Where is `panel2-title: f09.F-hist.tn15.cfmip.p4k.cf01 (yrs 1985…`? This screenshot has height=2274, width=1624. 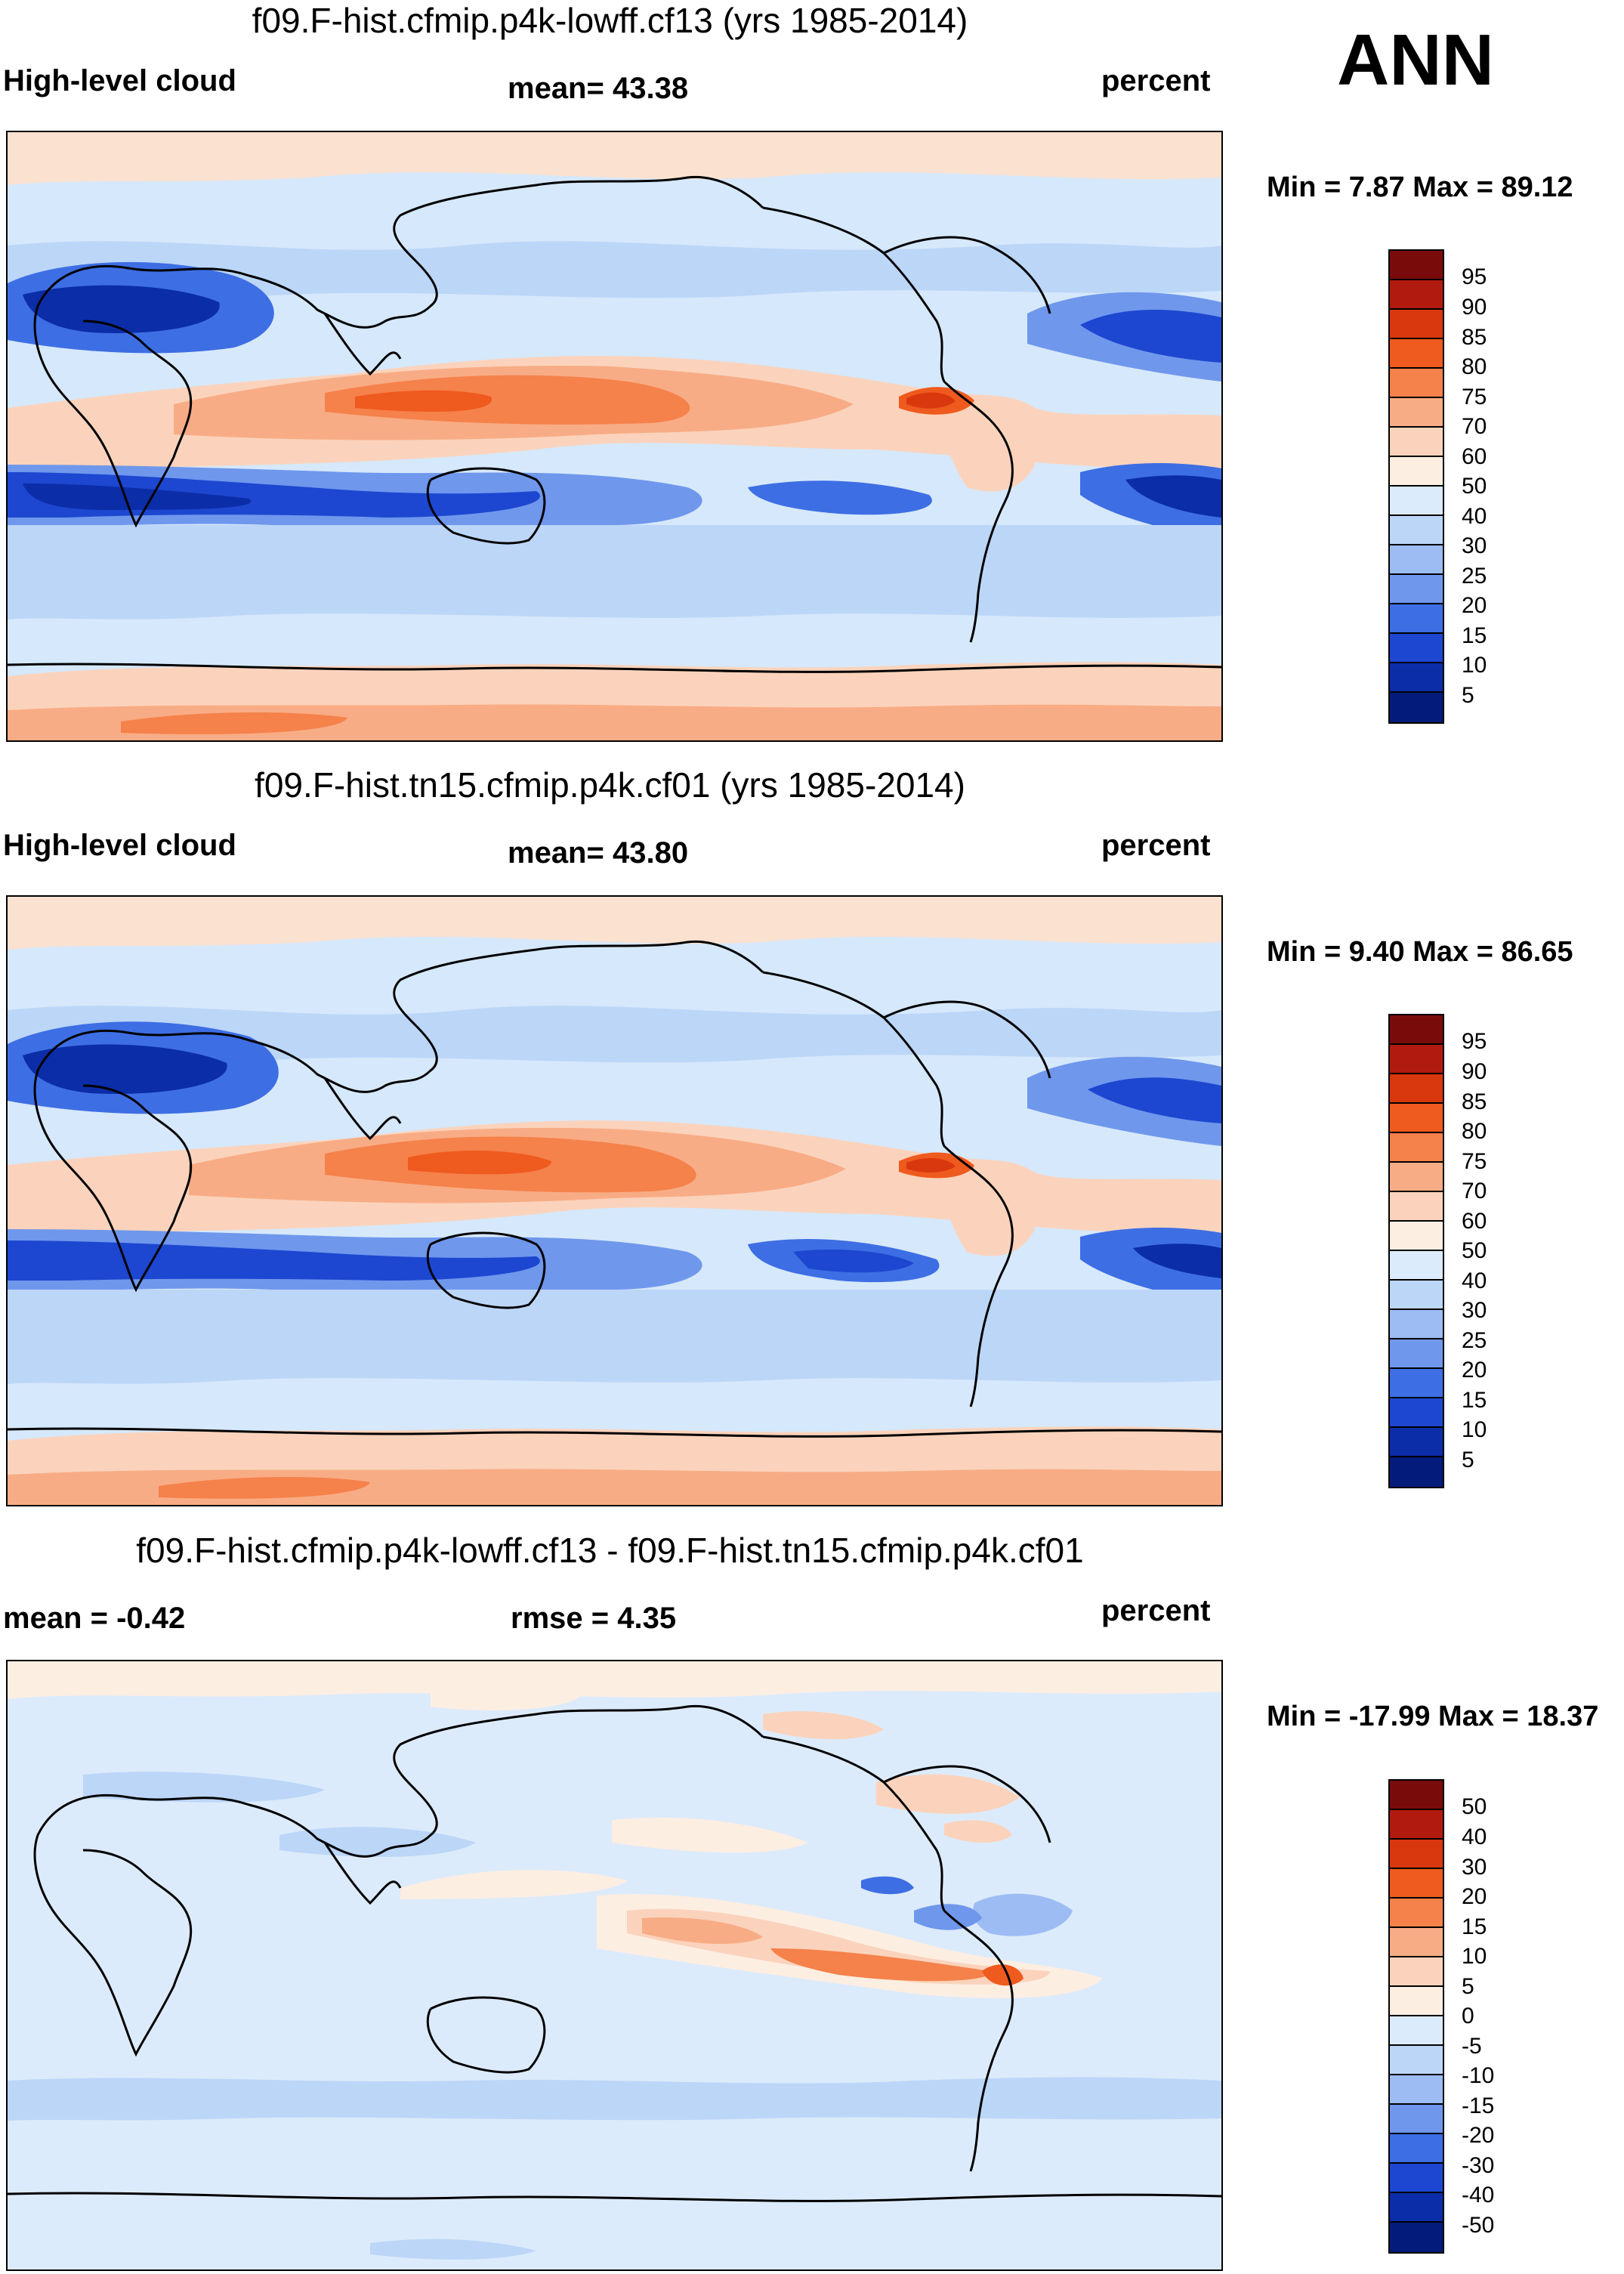
panel2-title: f09.F-hist.tn15.cfmip.p4k.cf01 (yrs 1985… is located at coordinates (610, 785).